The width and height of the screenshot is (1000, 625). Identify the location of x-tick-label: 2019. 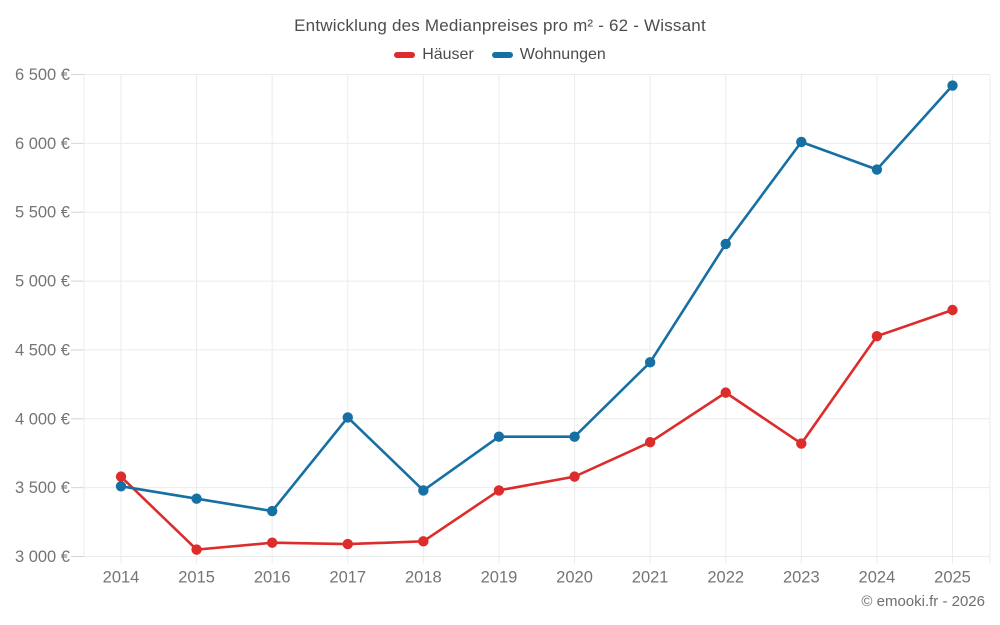
(499, 578).